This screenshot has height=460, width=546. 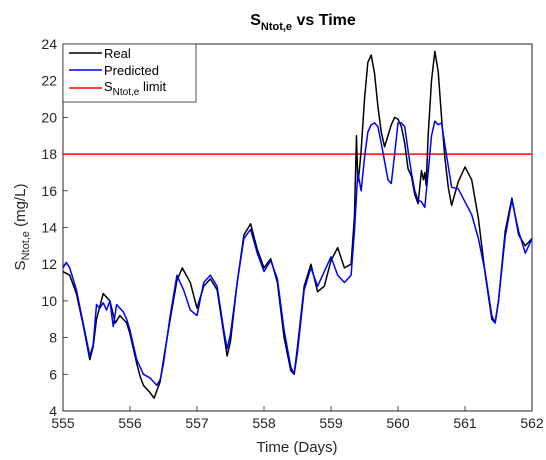 What do you see at coordinates (398, 423) in the screenshot?
I see `x-tick-label: 560` at bounding box center [398, 423].